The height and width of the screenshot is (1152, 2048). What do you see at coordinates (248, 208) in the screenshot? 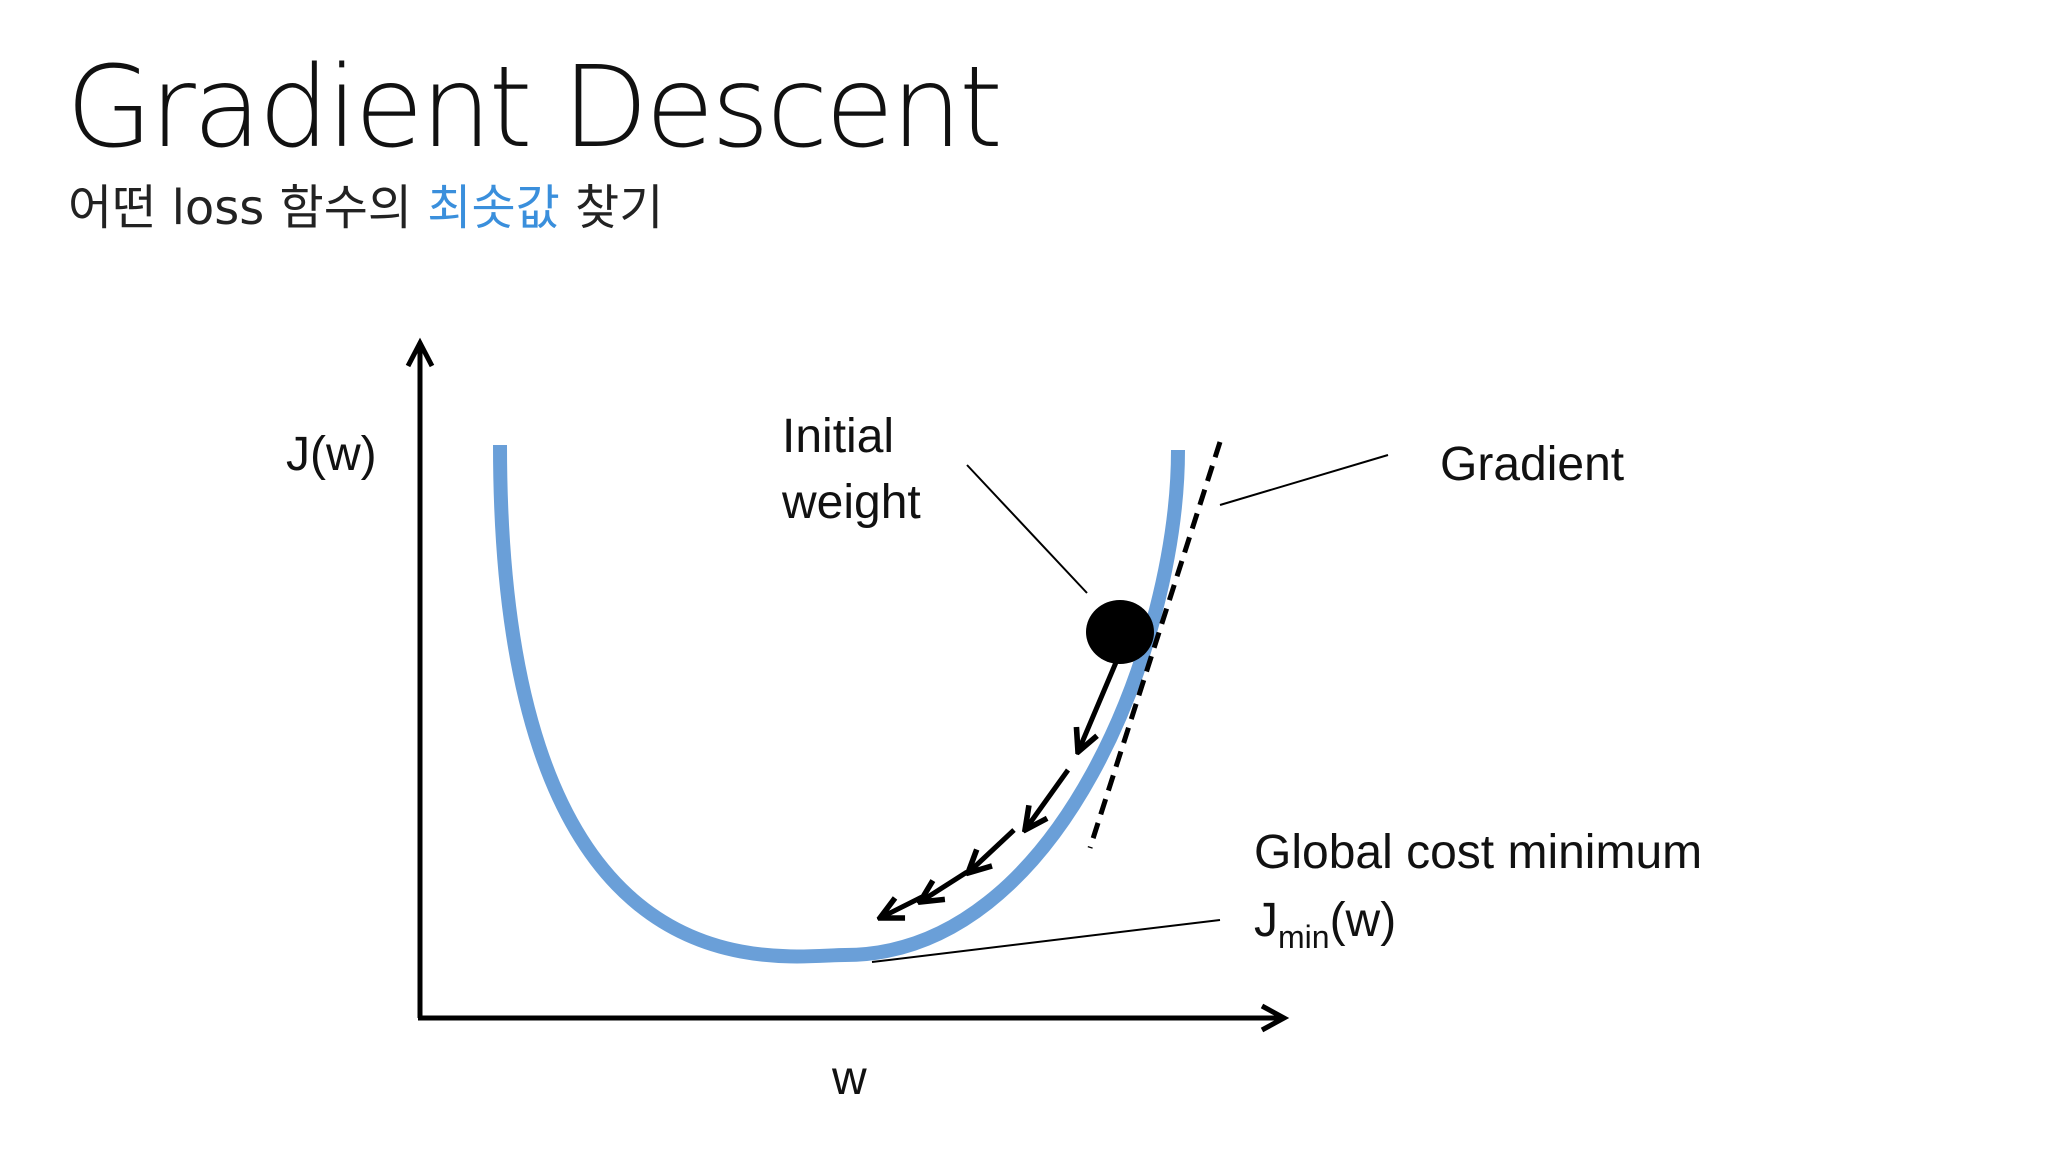
I see `subtitle-text-before: 어떤 loss 함수의` at bounding box center [248, 208].